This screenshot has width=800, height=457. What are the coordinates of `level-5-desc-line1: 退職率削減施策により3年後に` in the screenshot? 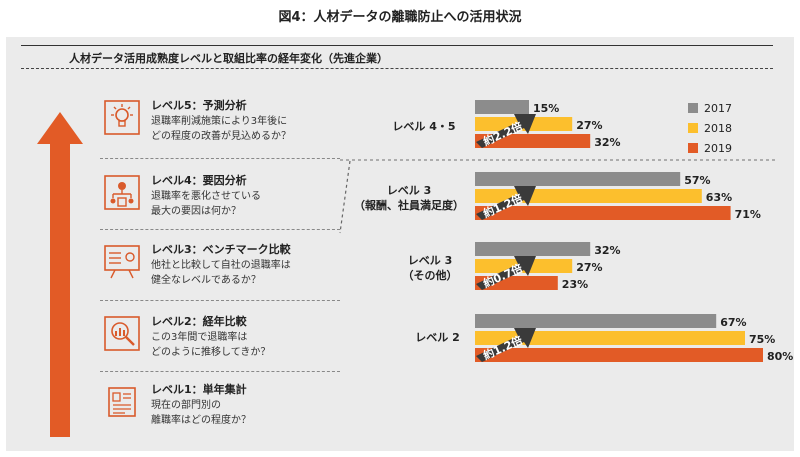 It's located at (219, 121).